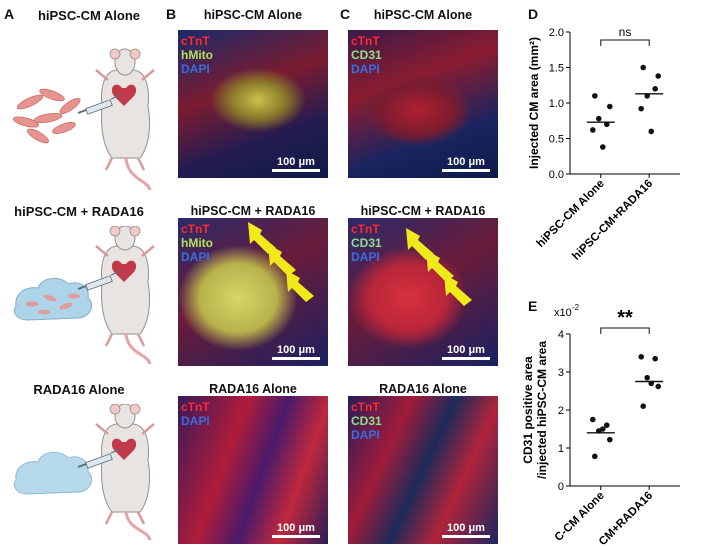  What do you see at coordinates (561, 335) in the screenshot?
I see `y-tick-label: 4` at bounding box center [561, 335].